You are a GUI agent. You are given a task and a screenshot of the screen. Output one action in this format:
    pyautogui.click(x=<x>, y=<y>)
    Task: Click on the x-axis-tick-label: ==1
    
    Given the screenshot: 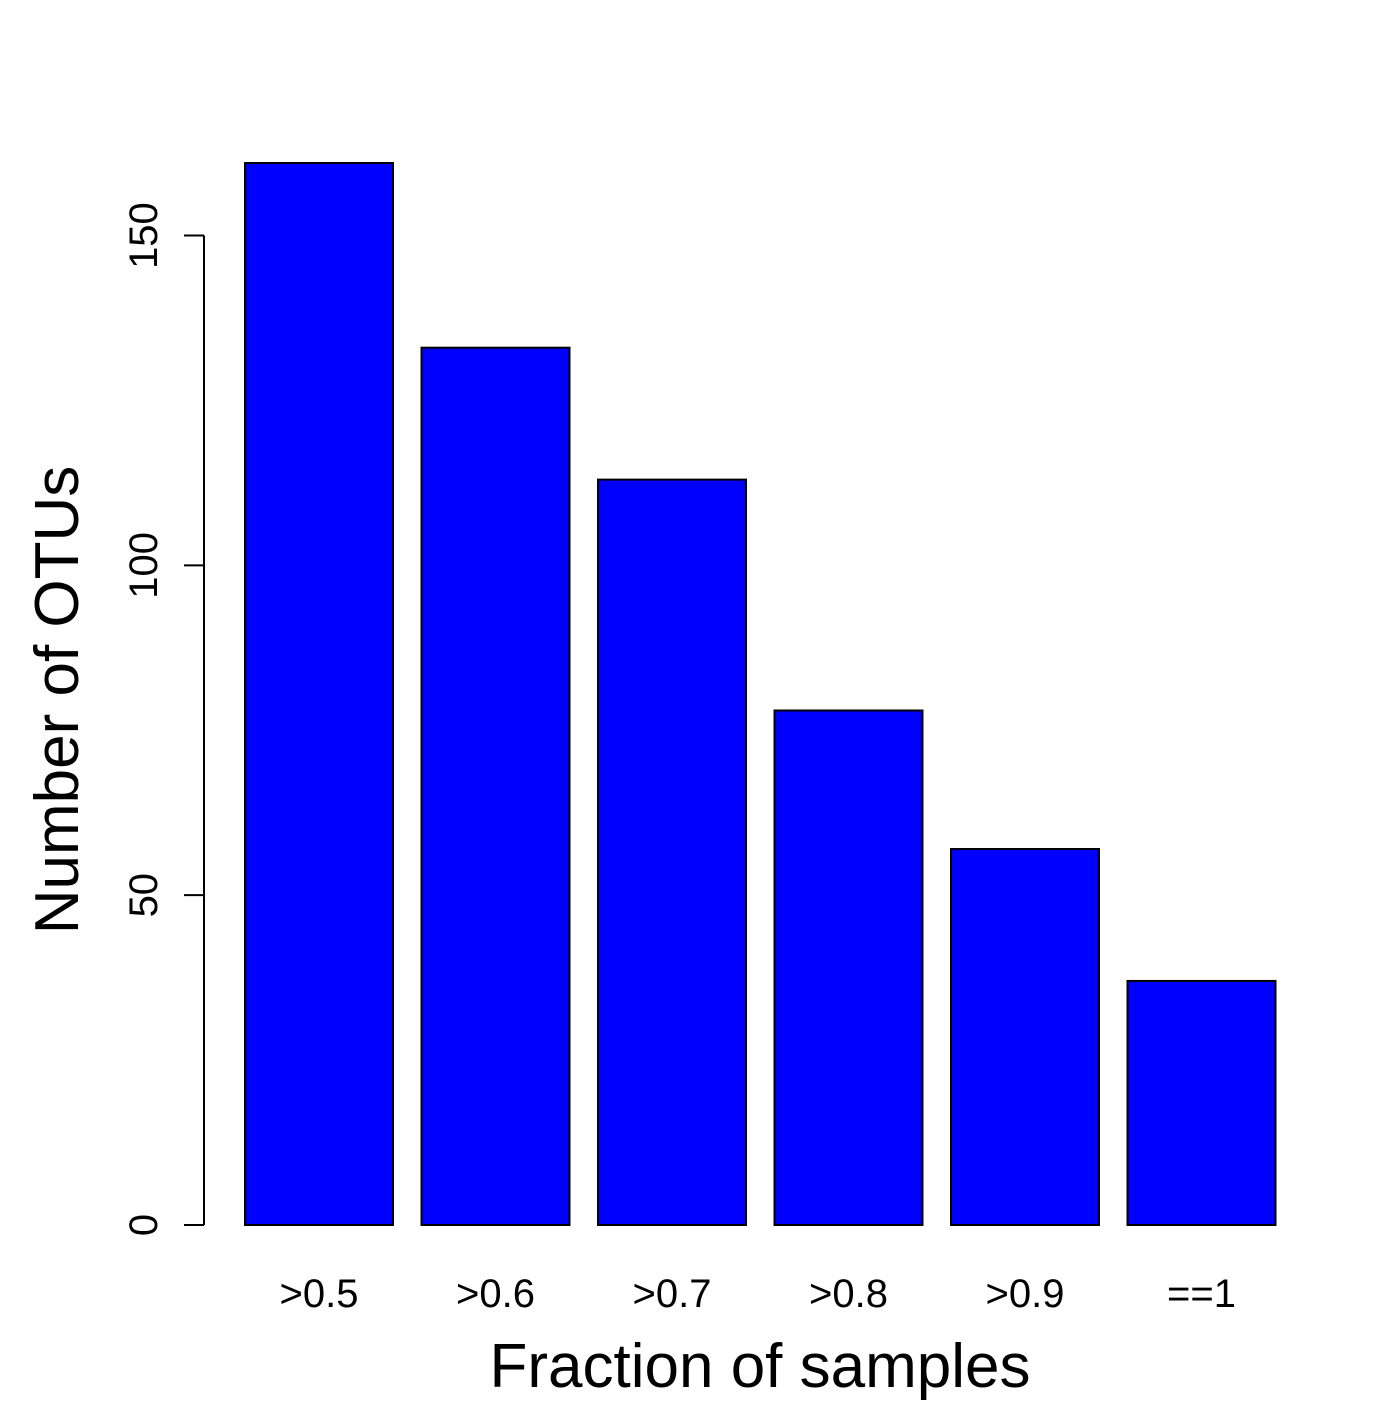 What is the action you would take?
    pyautogui.click(x=1201, y=1294)
    